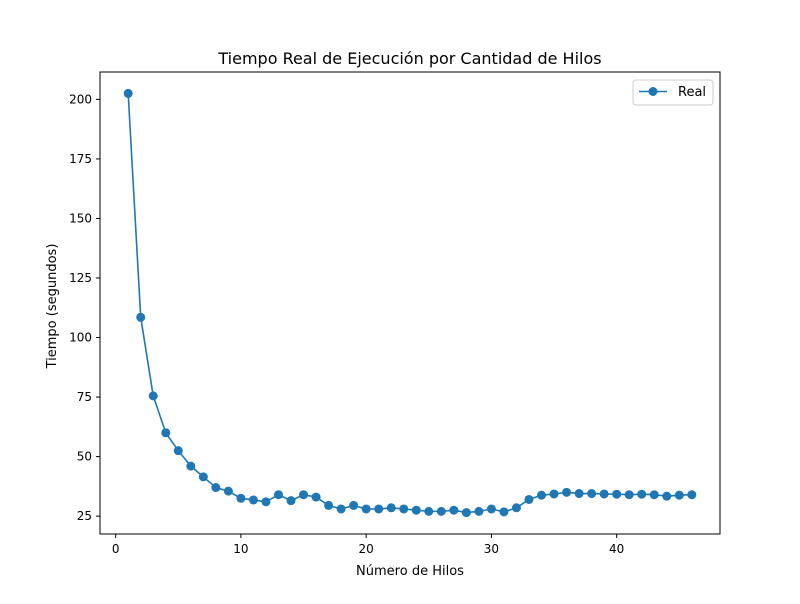 This screenshot has height=604, width=800. I want to click on legend: Real, so click(673, 92).